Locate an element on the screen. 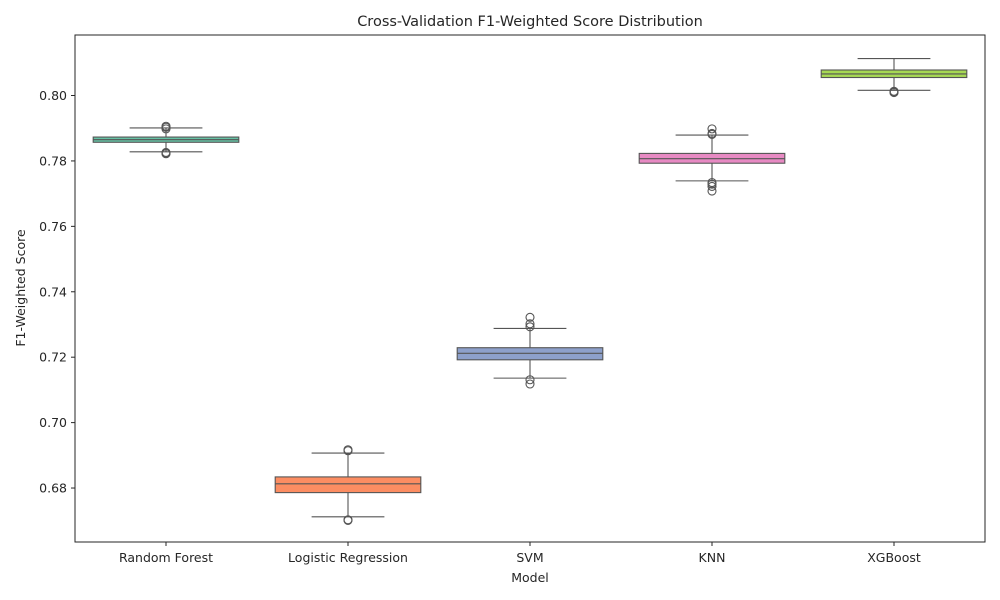 Image resolution: width=1000 pixels, height=600 pixels. box-logistic-regression is located at coordinates (348, 485).